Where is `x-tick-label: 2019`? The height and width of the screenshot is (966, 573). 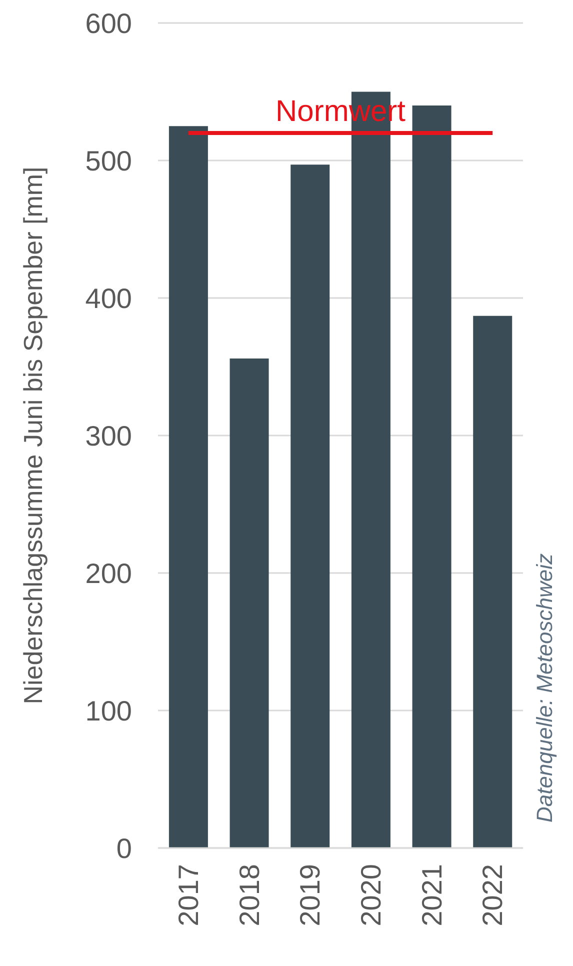 x-tick-label: 2019 is located at coordinates (310, 895).